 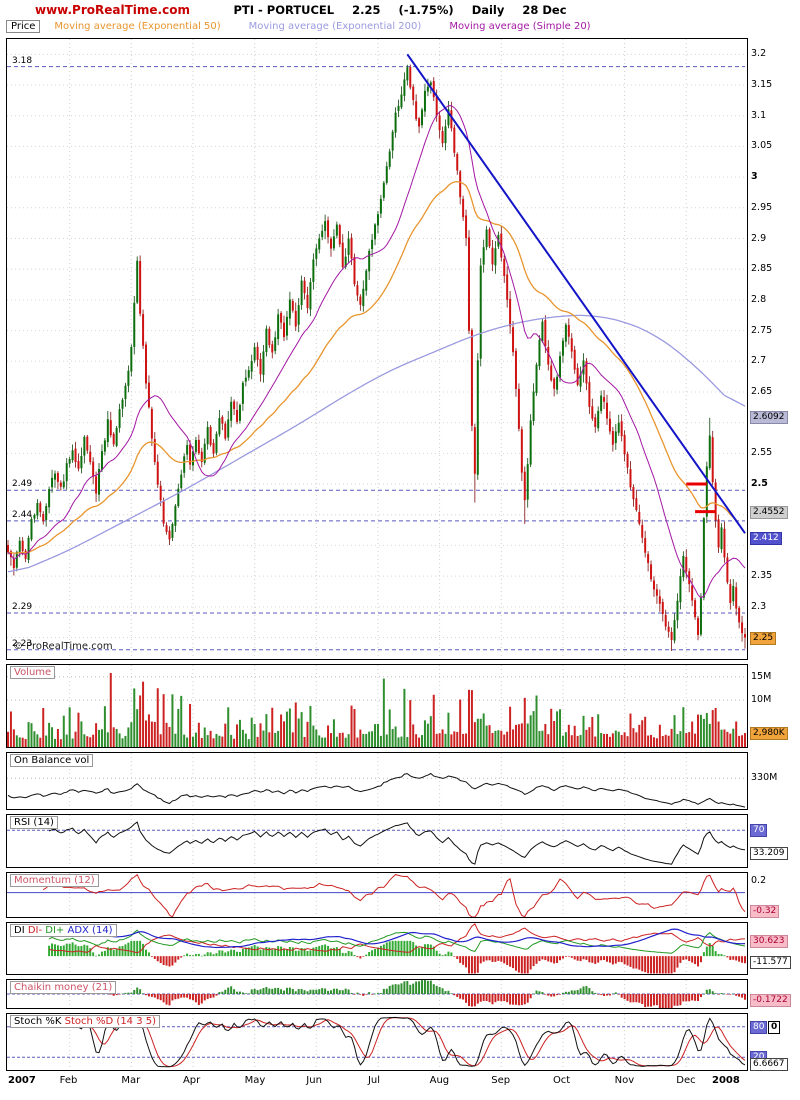 I want to click on price-level-2.44: 2.44, so click(x=22, y=514).